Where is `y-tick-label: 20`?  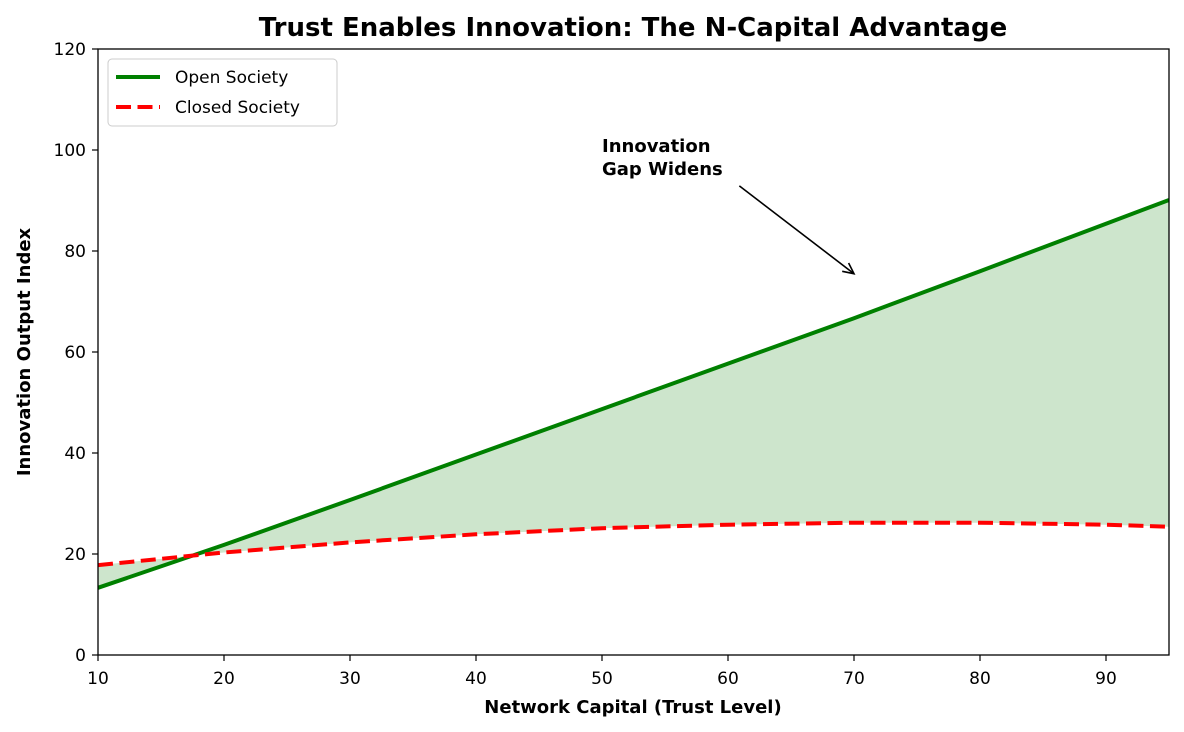
y-tick-label: 20 is located at coordinates (75, 555).